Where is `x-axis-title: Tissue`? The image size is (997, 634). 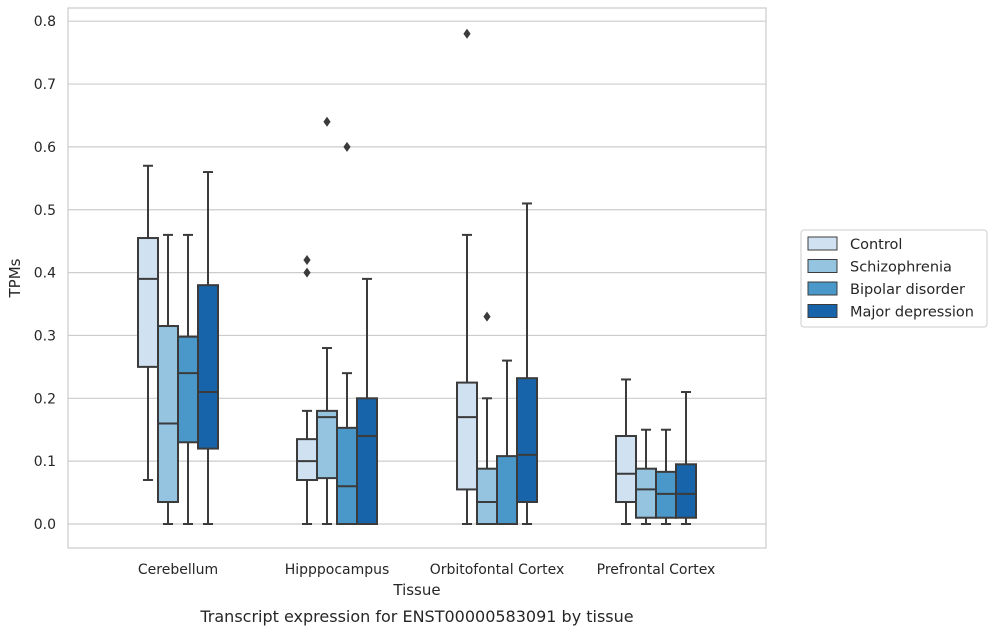 x-axis-title: Tissue is located at coordinates (416, 590).